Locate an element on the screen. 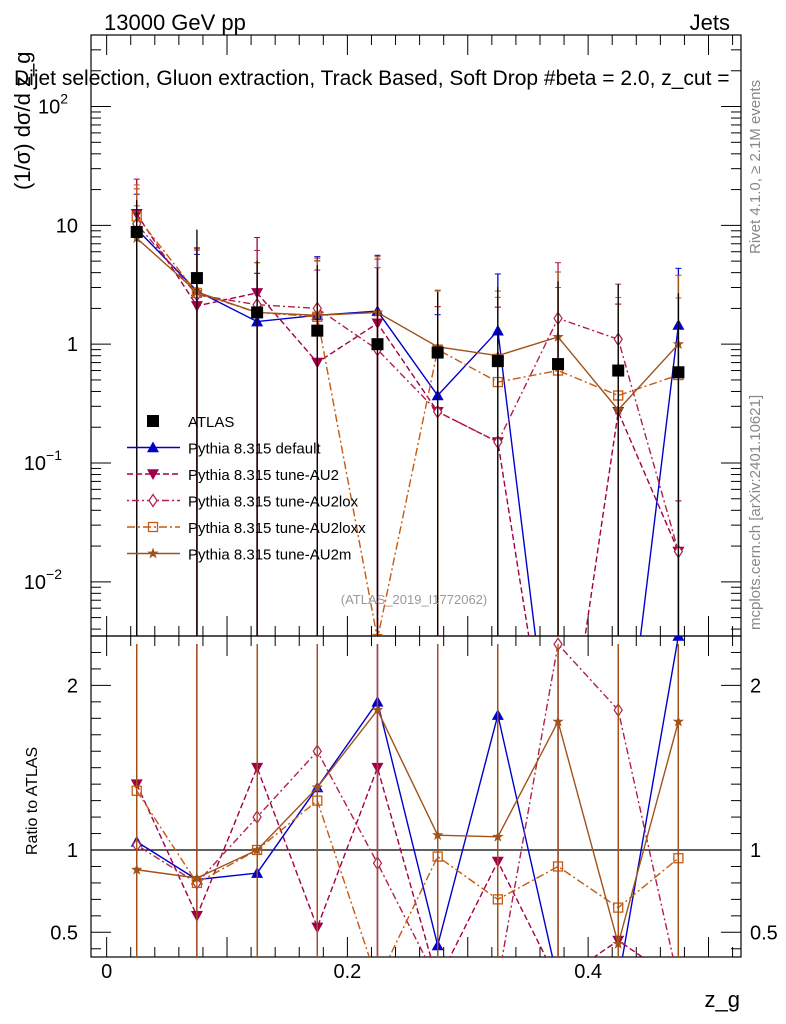 This screenshot has height=1024, width=786. legend-label: Pythia 8.315 default is located at coordinates (254, 449).